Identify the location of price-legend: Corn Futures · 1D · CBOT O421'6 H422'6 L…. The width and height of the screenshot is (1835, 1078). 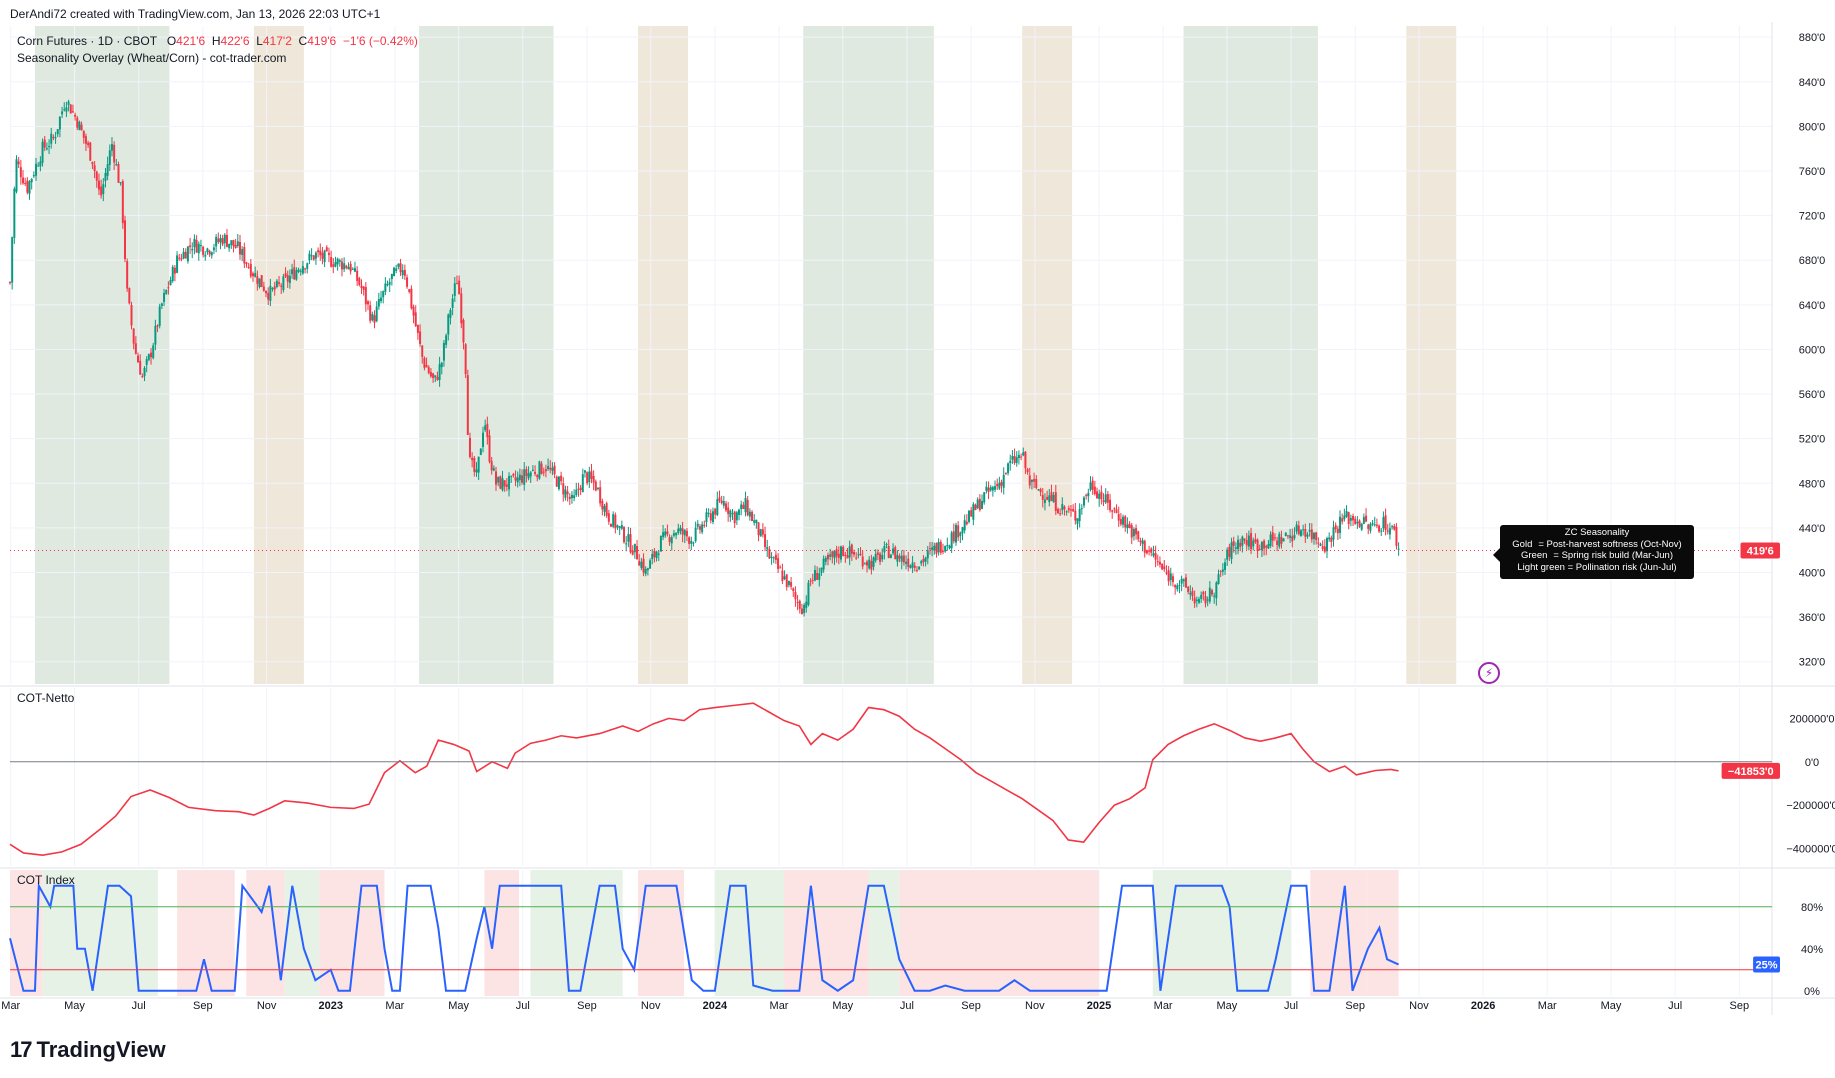
(217, 41).